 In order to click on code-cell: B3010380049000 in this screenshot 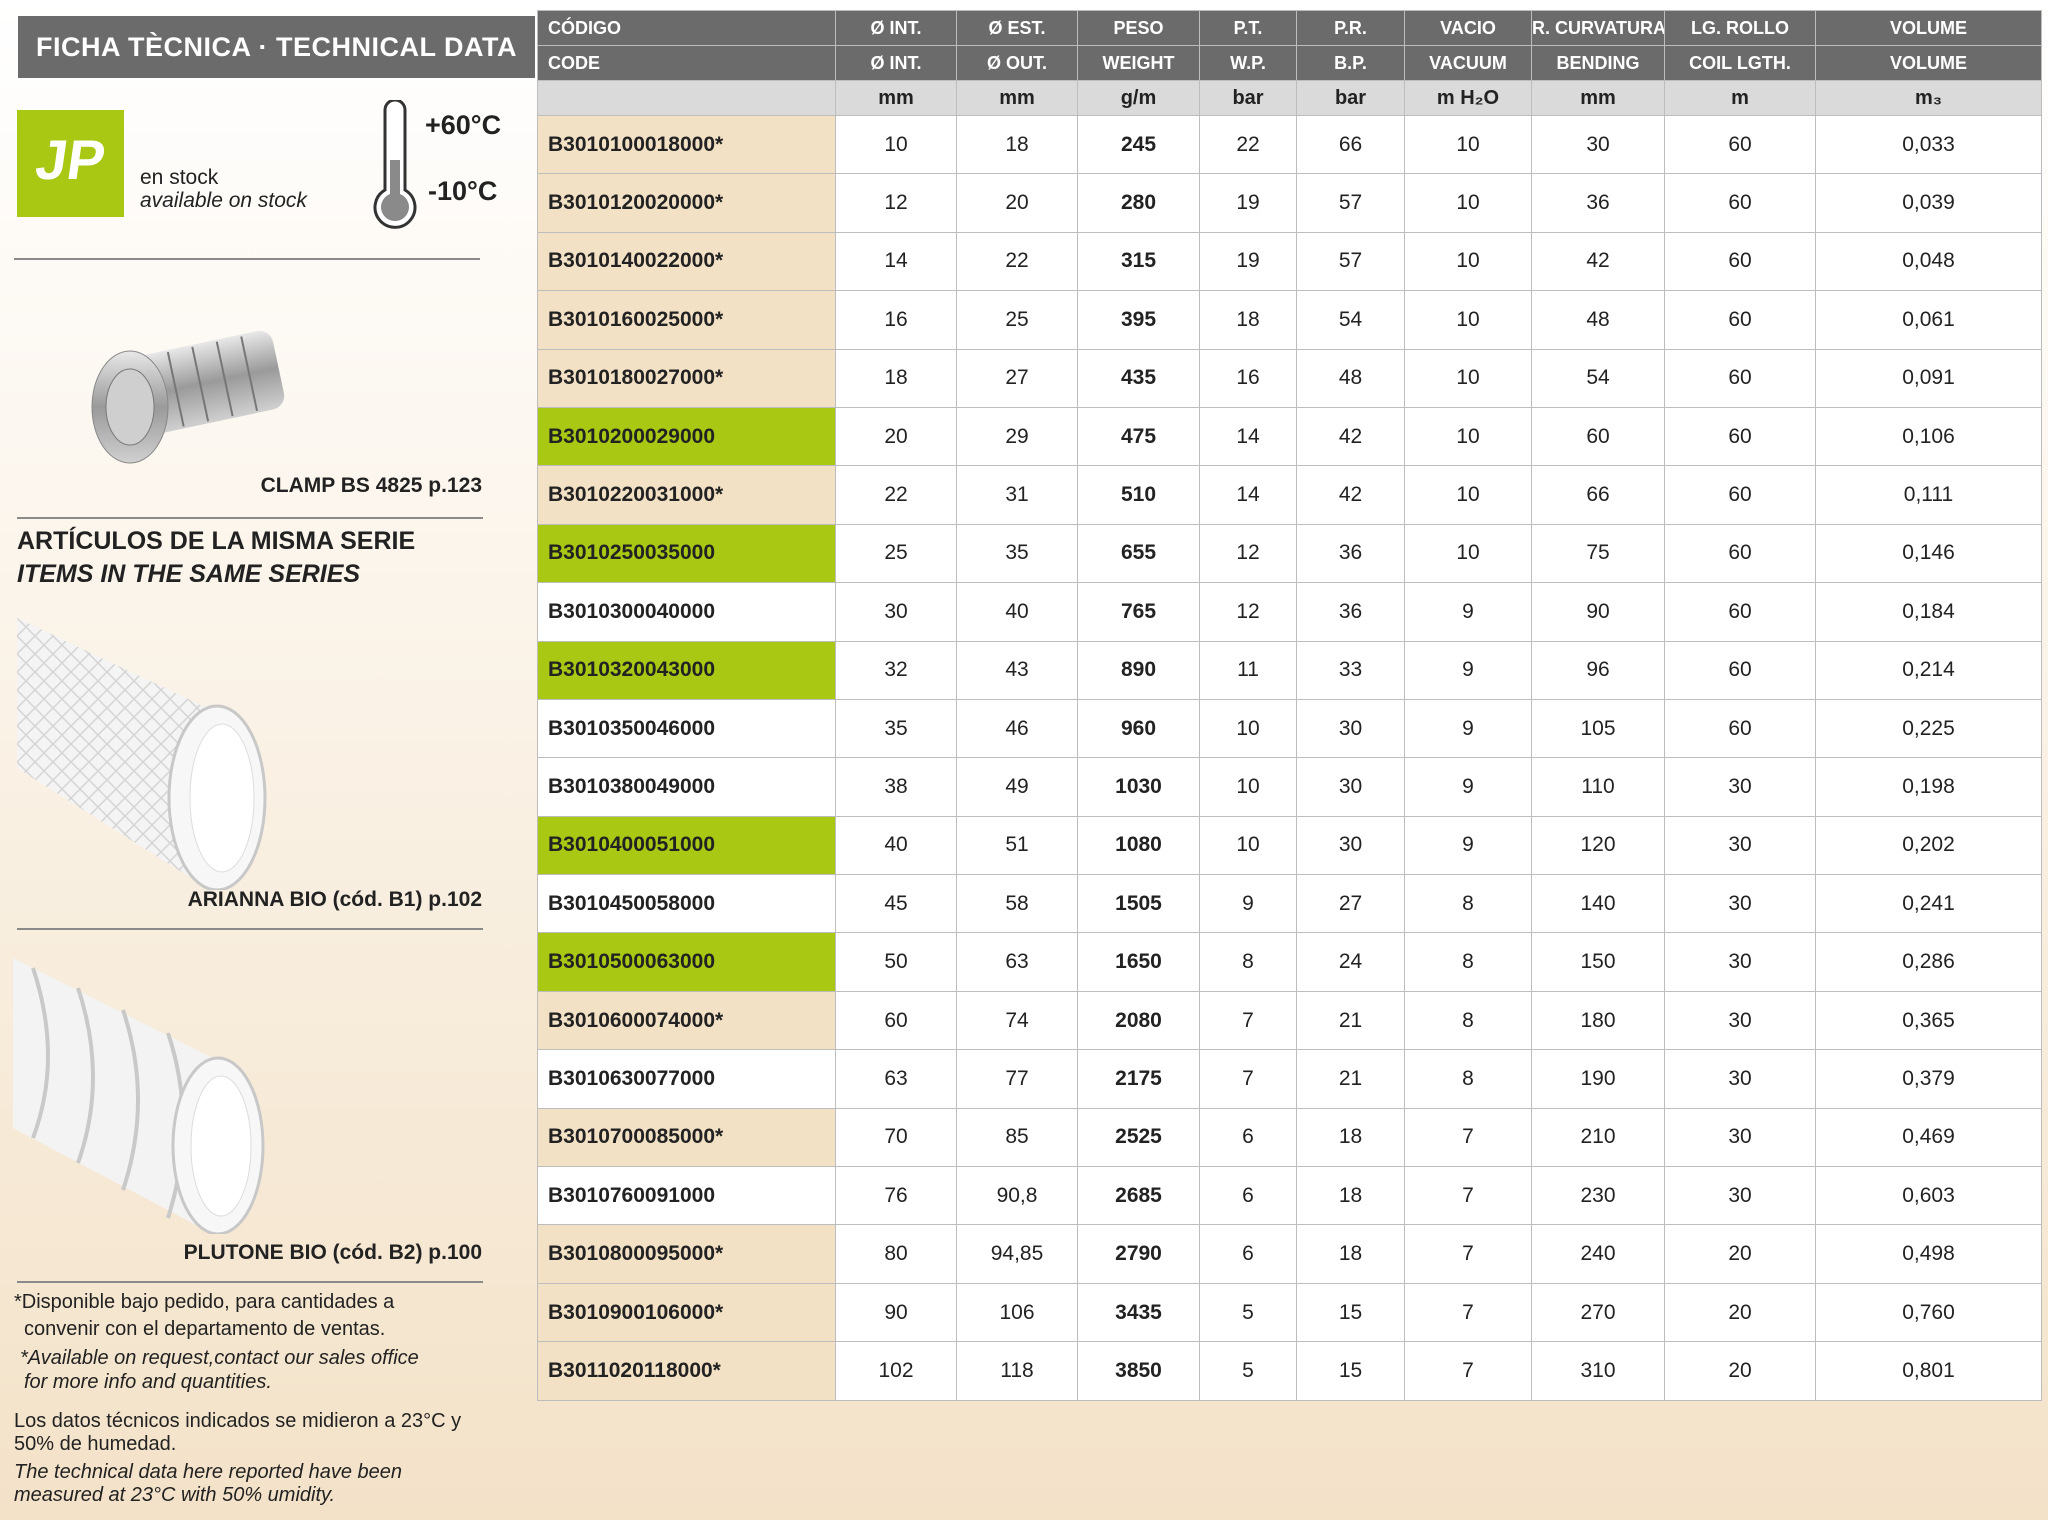, I will do `click(686, 787)`.